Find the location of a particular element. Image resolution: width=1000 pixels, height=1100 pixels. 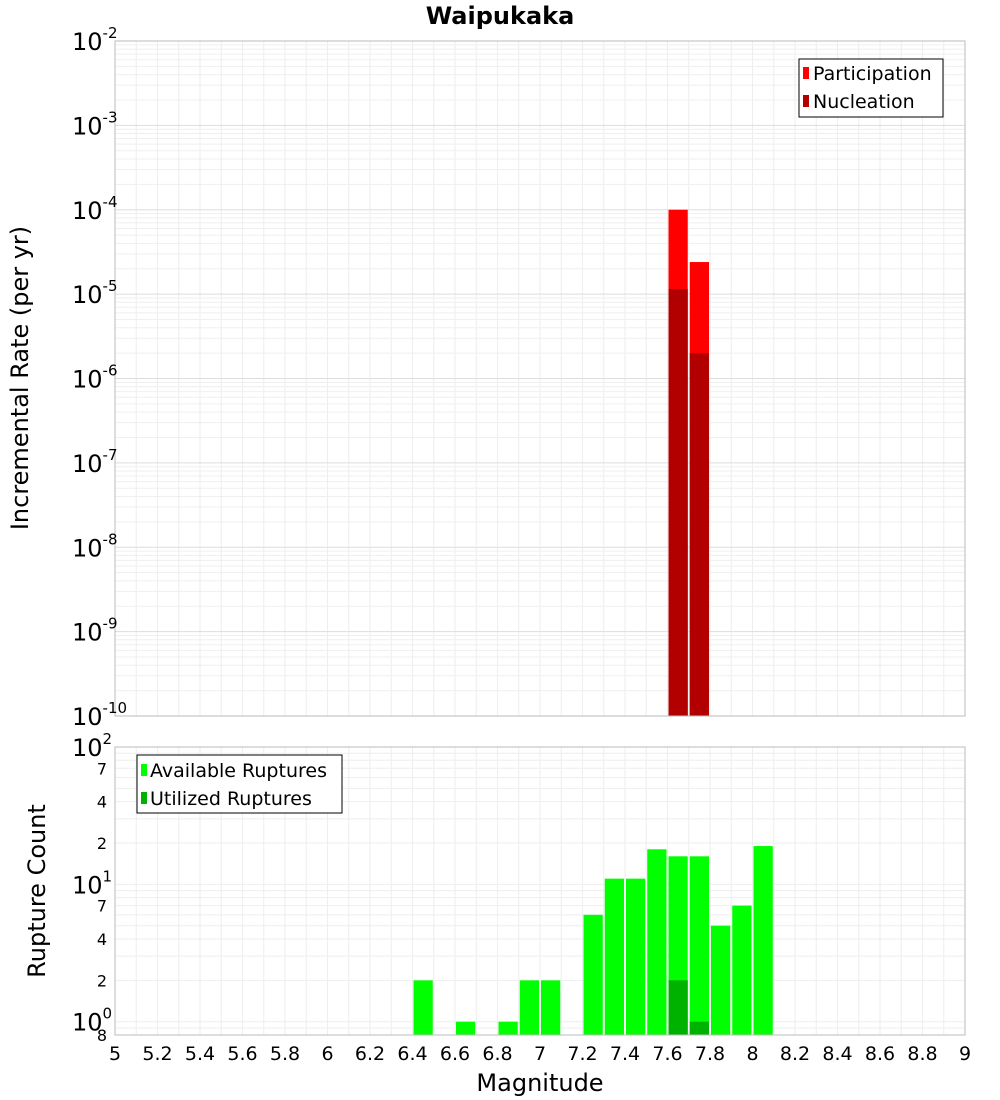

chart-title: Waipukaka is located at coordinates (500, 16).